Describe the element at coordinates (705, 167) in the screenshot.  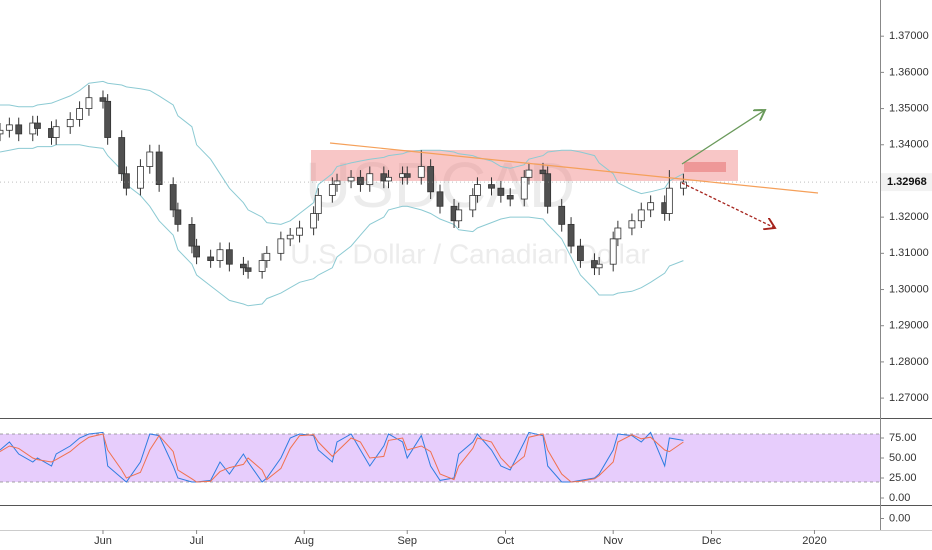
I see `zone-inner` at that location.